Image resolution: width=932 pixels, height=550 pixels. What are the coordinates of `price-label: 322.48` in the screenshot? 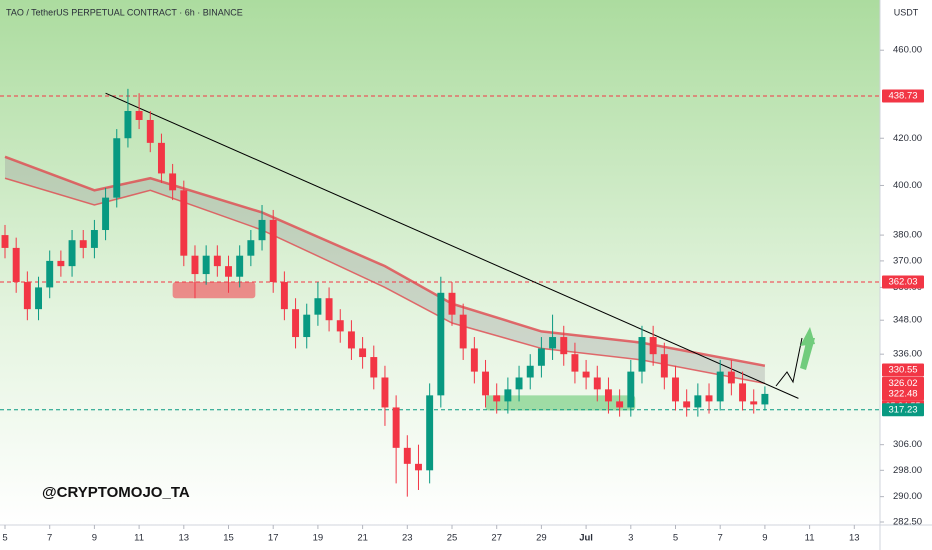 It's located at (902, 393).